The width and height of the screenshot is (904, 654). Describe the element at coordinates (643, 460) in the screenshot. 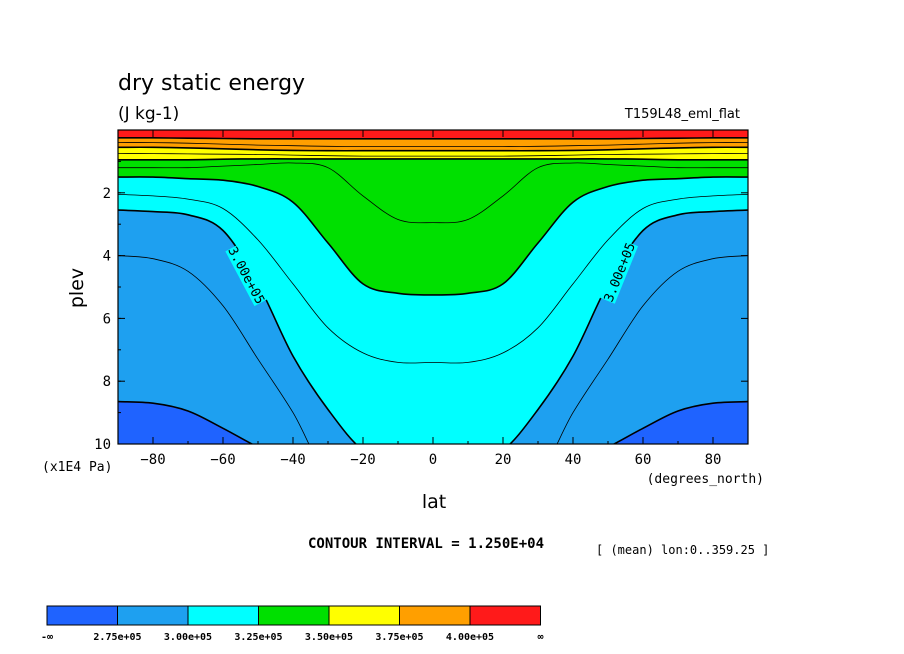

I see `x-tick-label: 60` at that location.